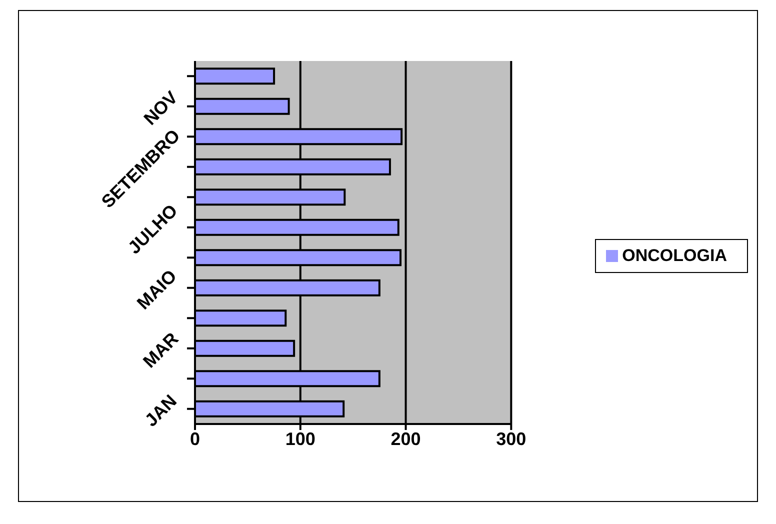 The width and height of the screenshot is (776, 524). I want to click on x-tick-label: 300, so click(511, 438).